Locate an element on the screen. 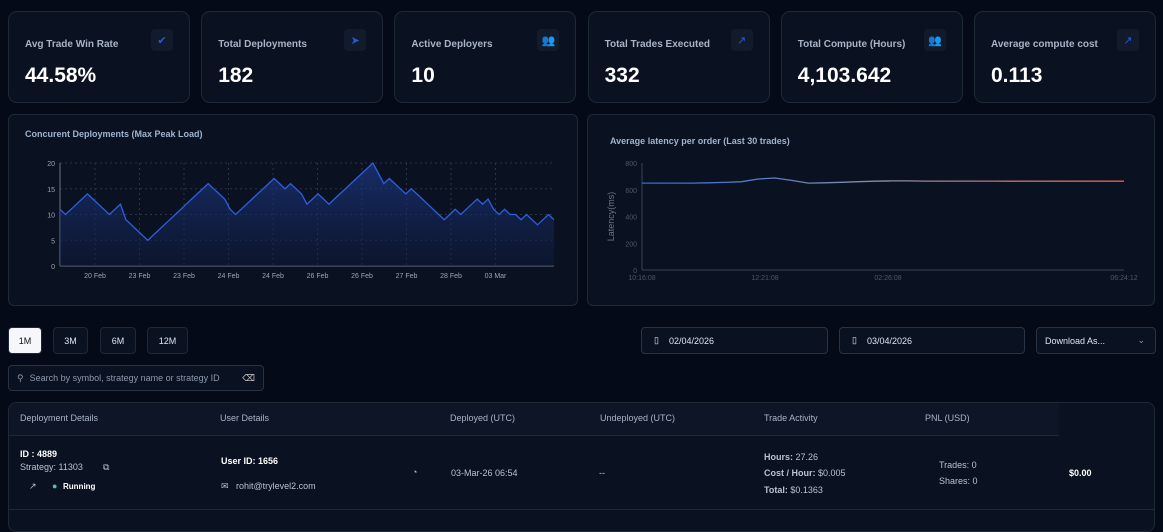 This screenshot has width=1163, height=532. stat-card: Average compute cost 0.113 ↗ is located at coordinates (1065, 57).